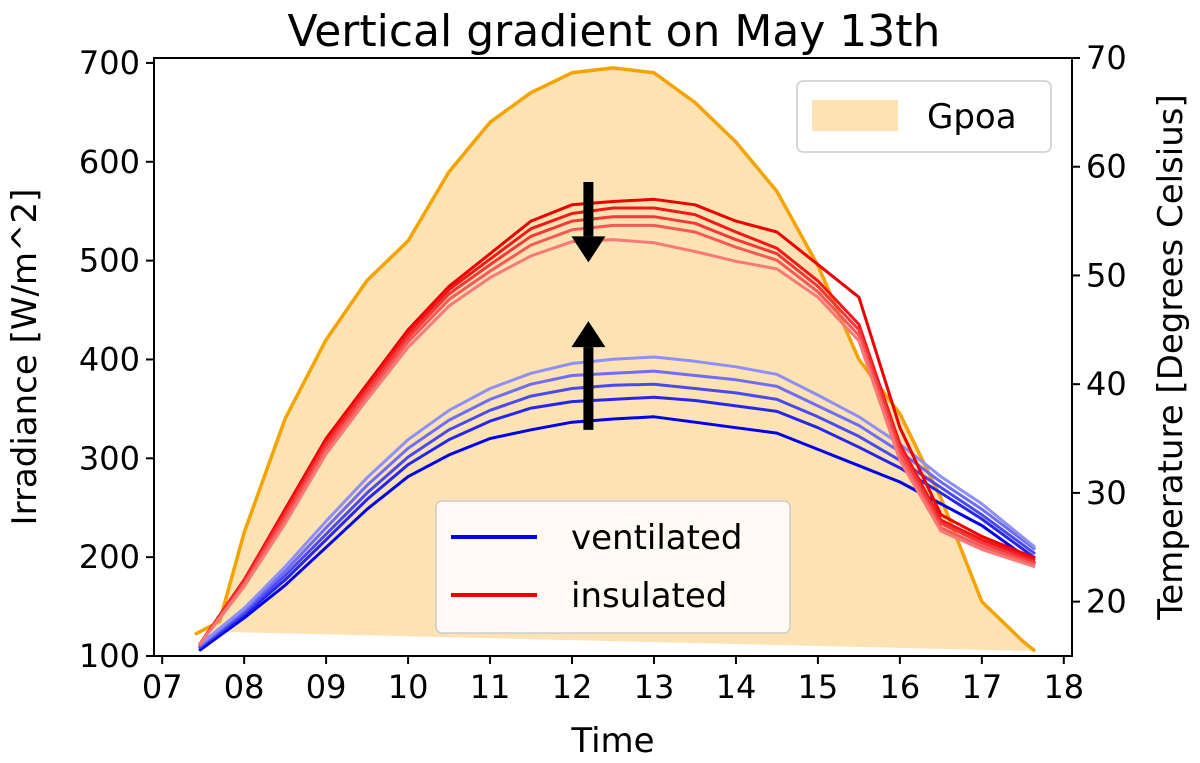 The width and height of the screenshot is (1200, 763). What do you see at coordinates (736, 687) in the screenshot?
I see `x-tick-label: 14` at bounding box center [736, 687].